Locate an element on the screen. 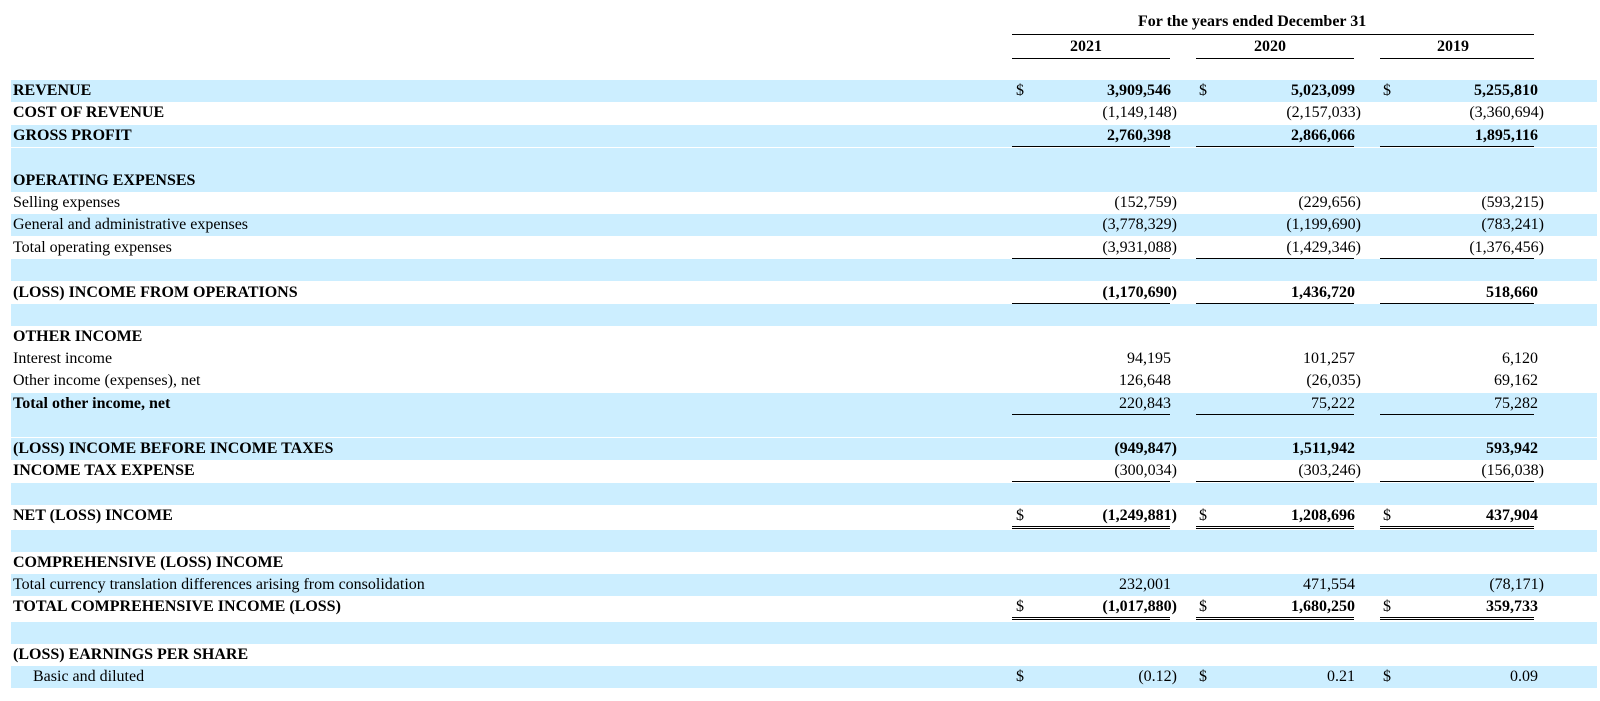 This screenshot has height=701, width=1600. row-label: COMPREHENSIVE (LOSS) INCOME is located at coordinates (148, 562).